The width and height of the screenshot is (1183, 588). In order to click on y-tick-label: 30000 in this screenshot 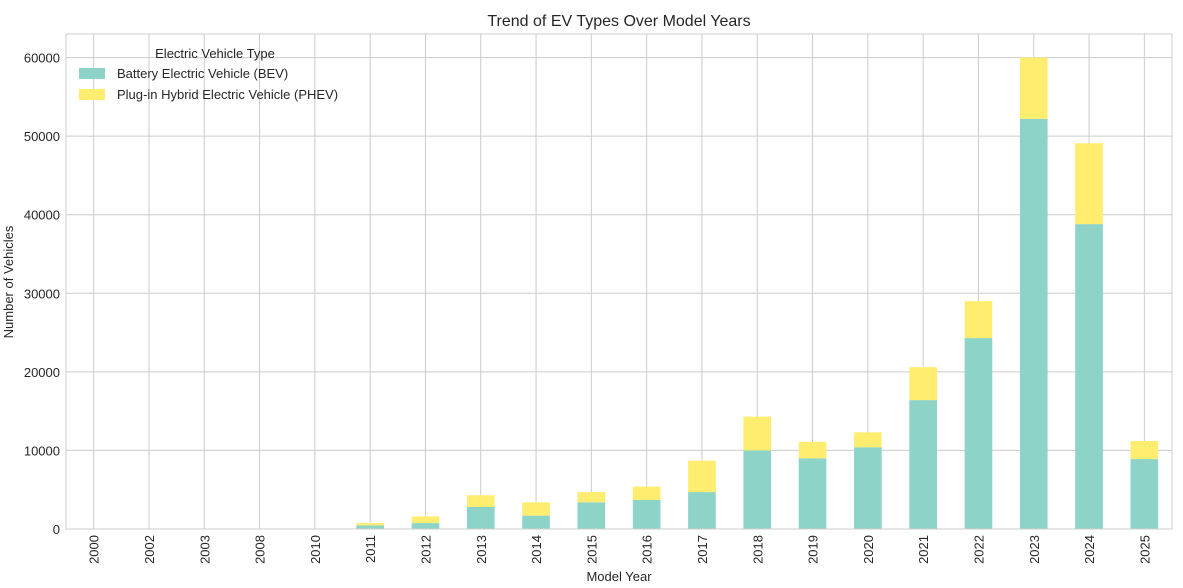, I will do `click(42, 293)`.